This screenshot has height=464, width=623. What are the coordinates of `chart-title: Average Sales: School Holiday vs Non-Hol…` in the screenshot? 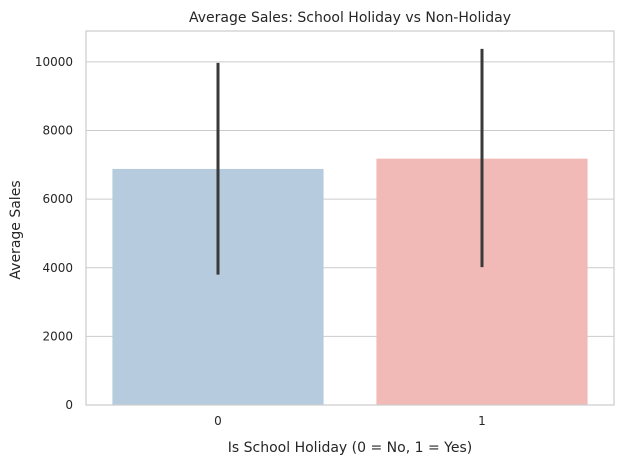 It's located at (350, 18).